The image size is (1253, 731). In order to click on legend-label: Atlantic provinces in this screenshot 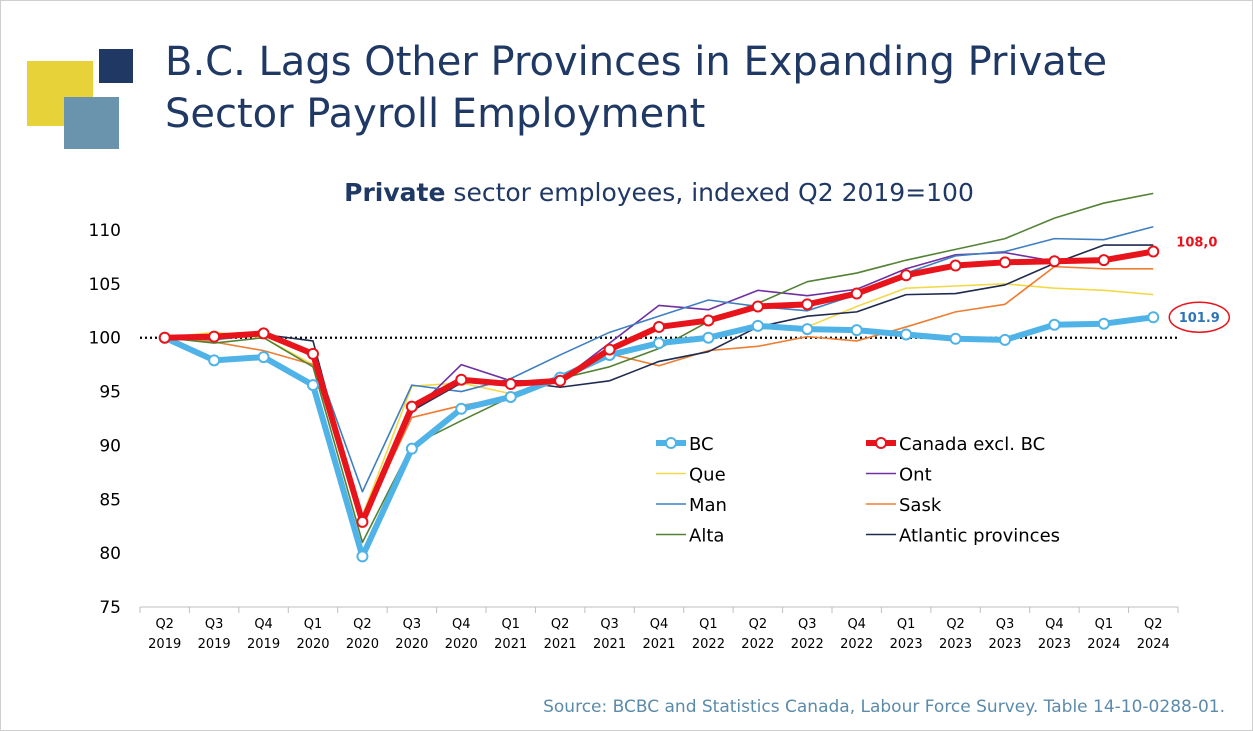, I will do `click(979, 536)`.